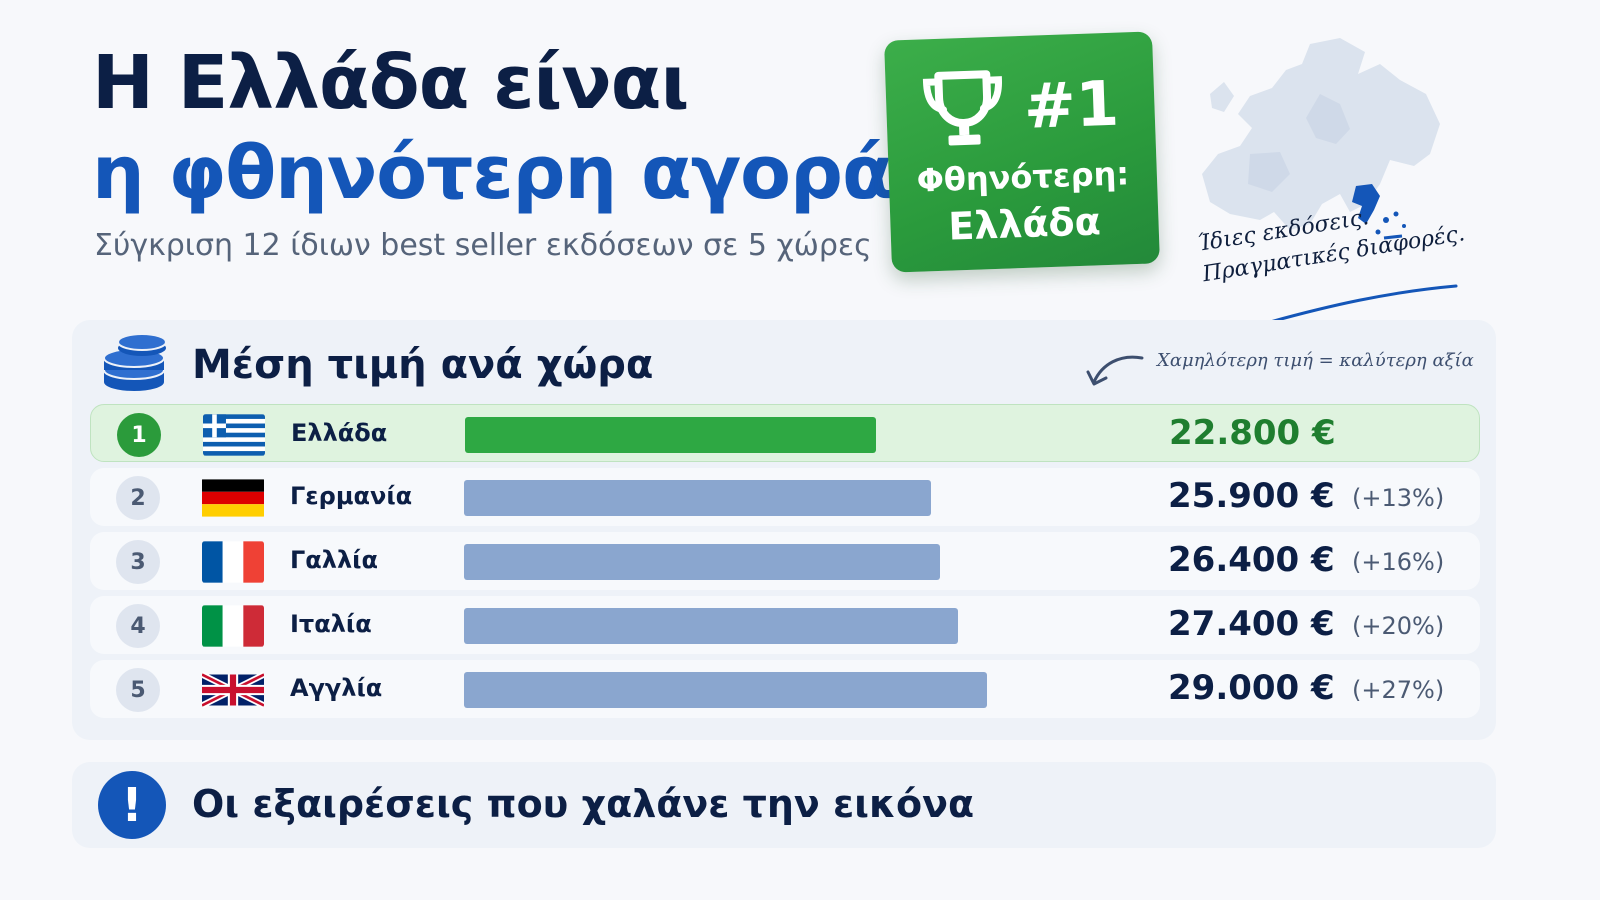 The image size is (1600, 900). Describe the element at coordinates (492, 173) in the screenshot. I see `page-title-line2: η φθηνότερη αγορά` at that location.